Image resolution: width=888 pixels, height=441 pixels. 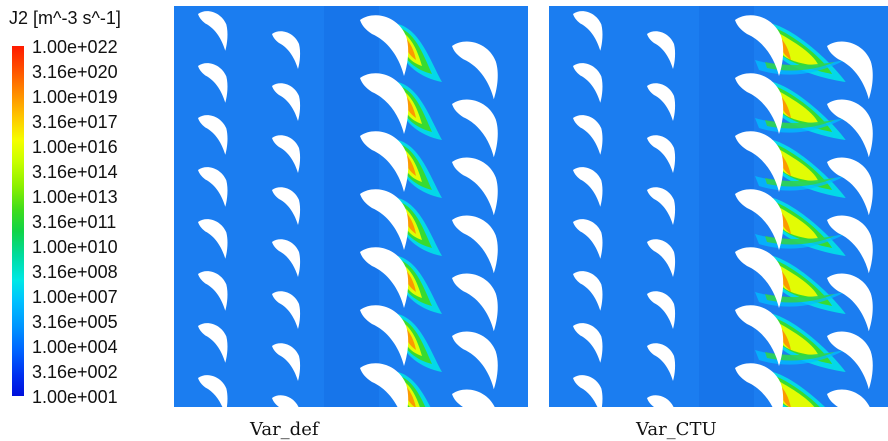 What do you see at coordinates (18, 221) in the screenshot?
I see `colorbar-gradient` at bounding box center [18, 221].